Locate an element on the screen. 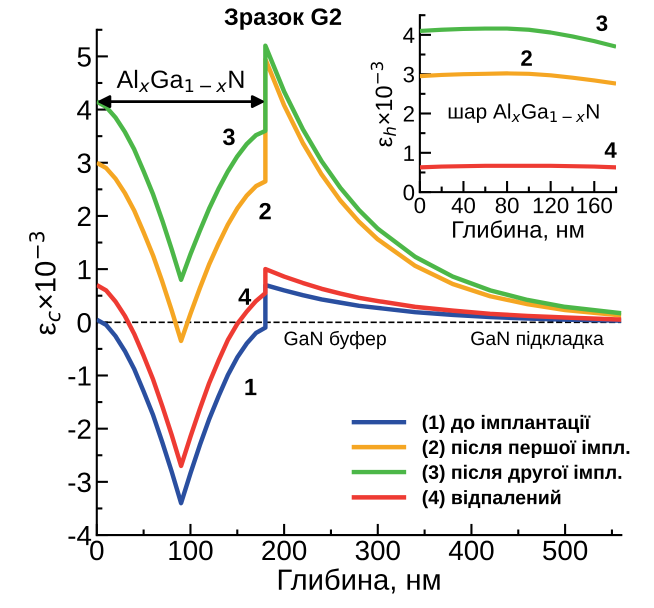 This screenshot has height=608, width=654. chart-title: Зразок G2 is located at coordinates (283, 19).